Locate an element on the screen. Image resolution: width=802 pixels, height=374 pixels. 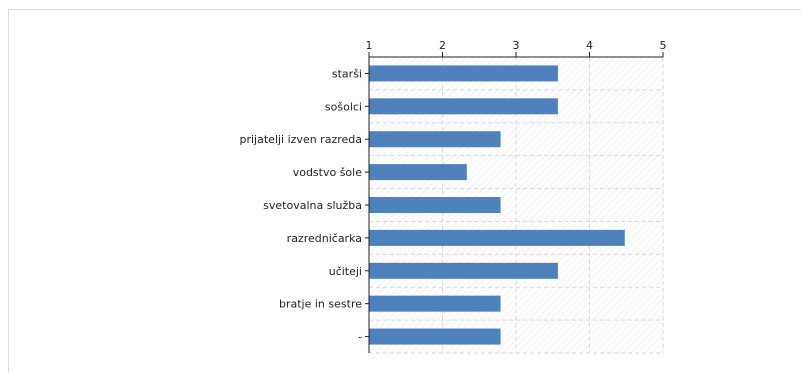
category-label: svetovalna služba is located at coordinates (312, 205).